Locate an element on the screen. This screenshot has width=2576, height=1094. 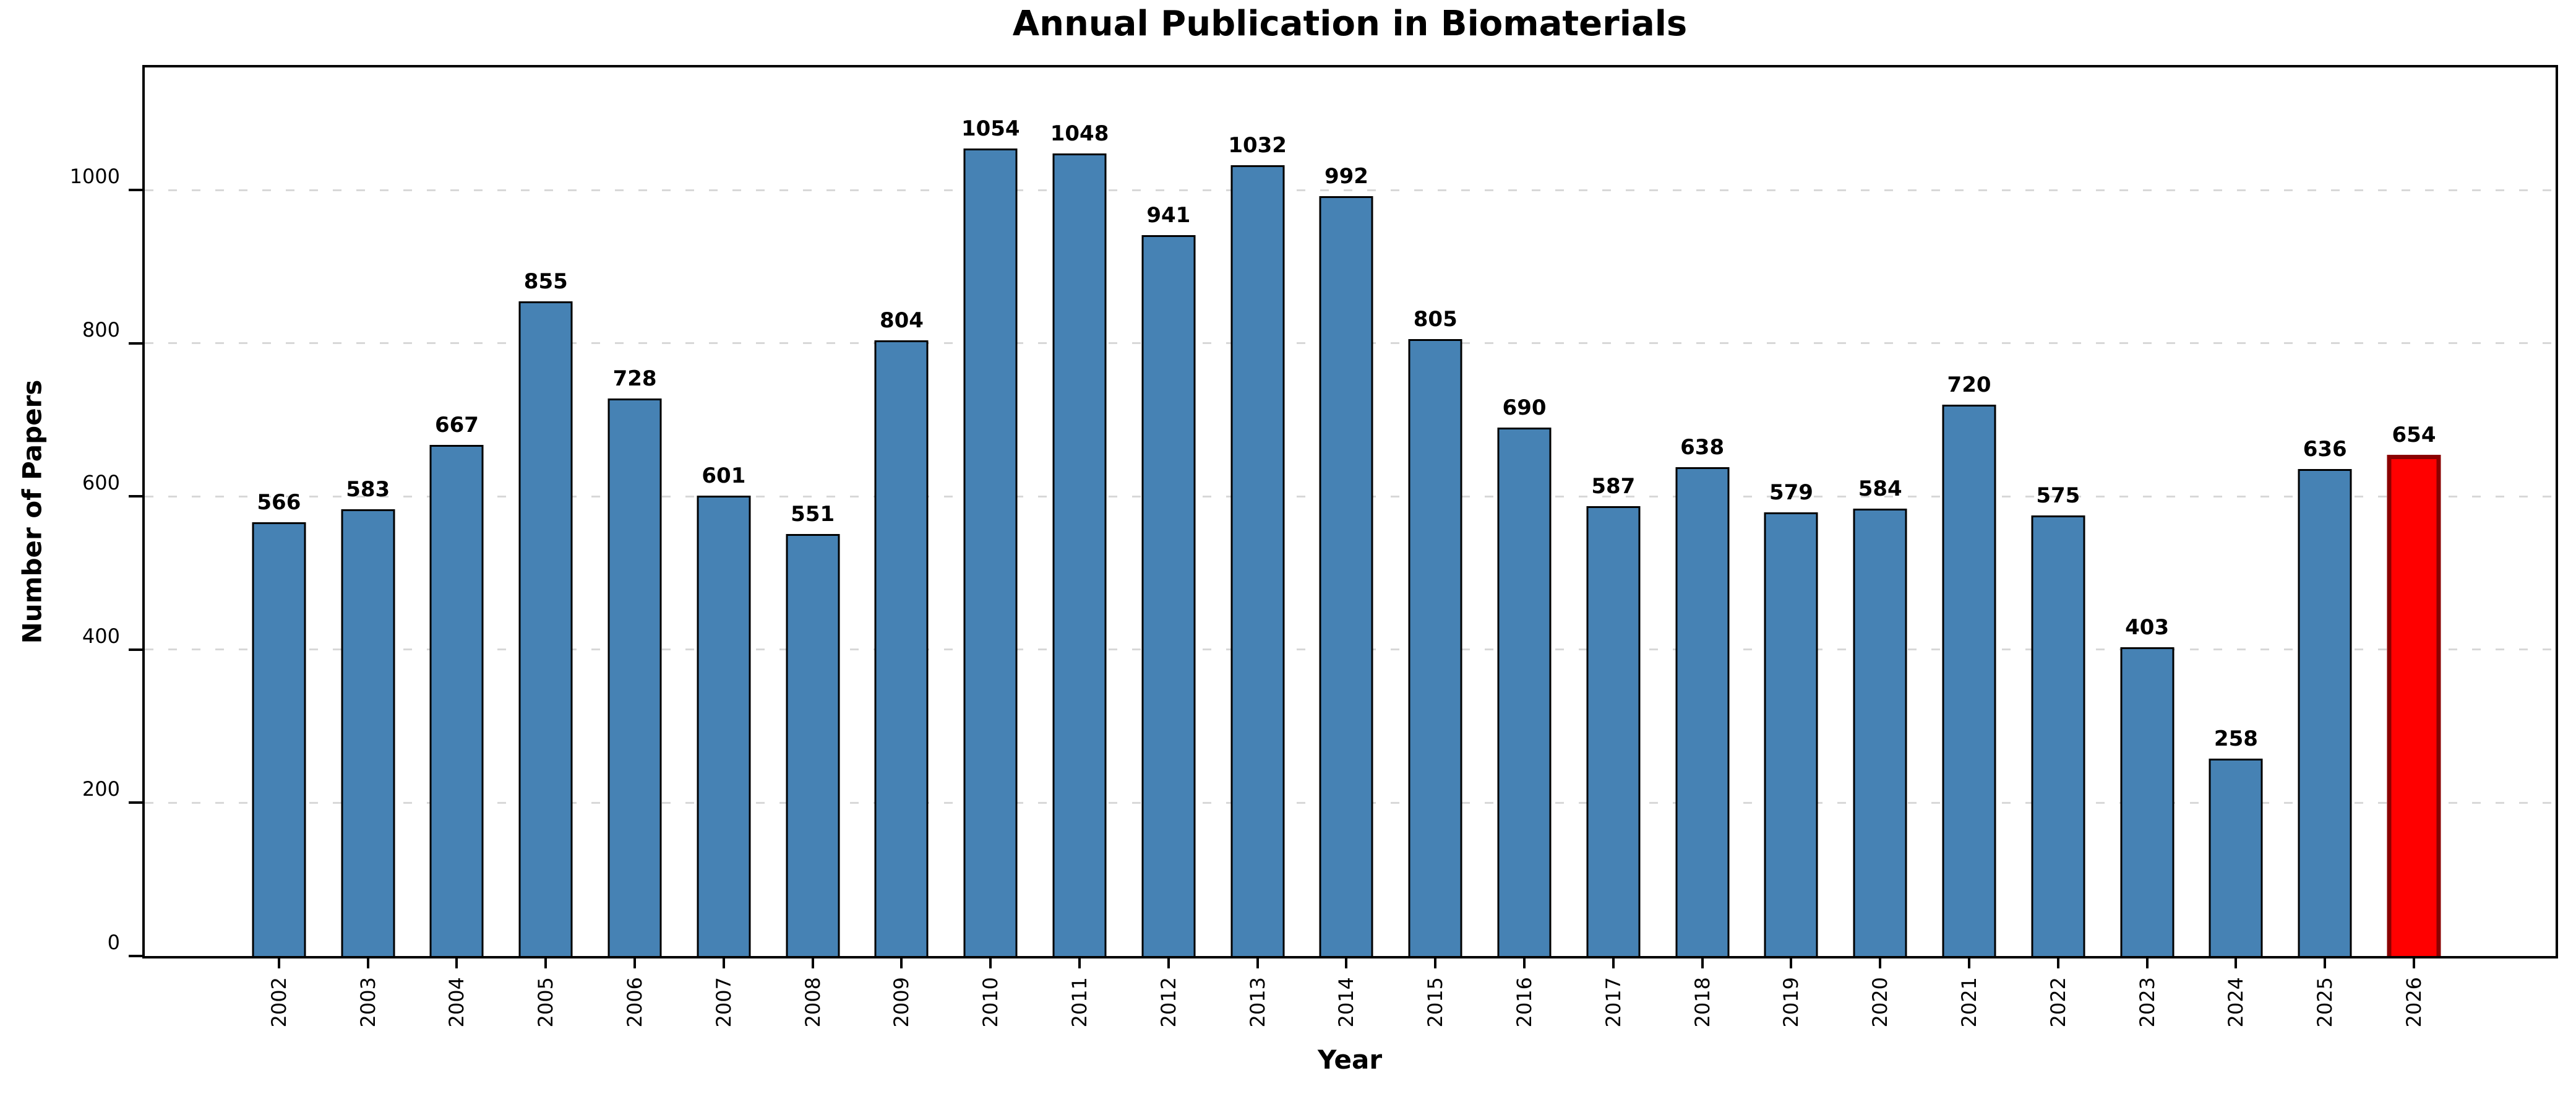
x-tick-label-wrap-2023: 2023 is located at coordinates (2147, 1003).